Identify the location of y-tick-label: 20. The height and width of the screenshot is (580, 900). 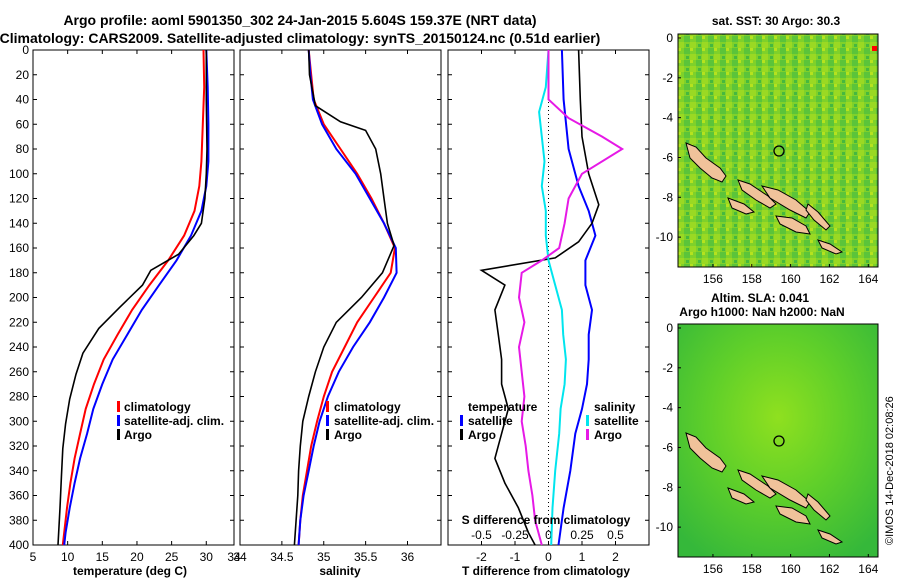
(23, 75).